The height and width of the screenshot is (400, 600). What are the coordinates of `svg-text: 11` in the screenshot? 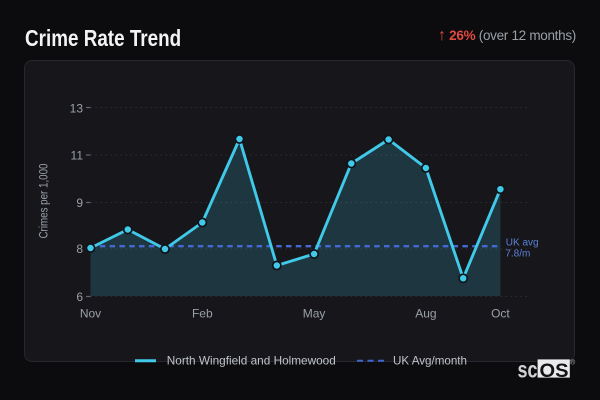 It's located at (77, 156).